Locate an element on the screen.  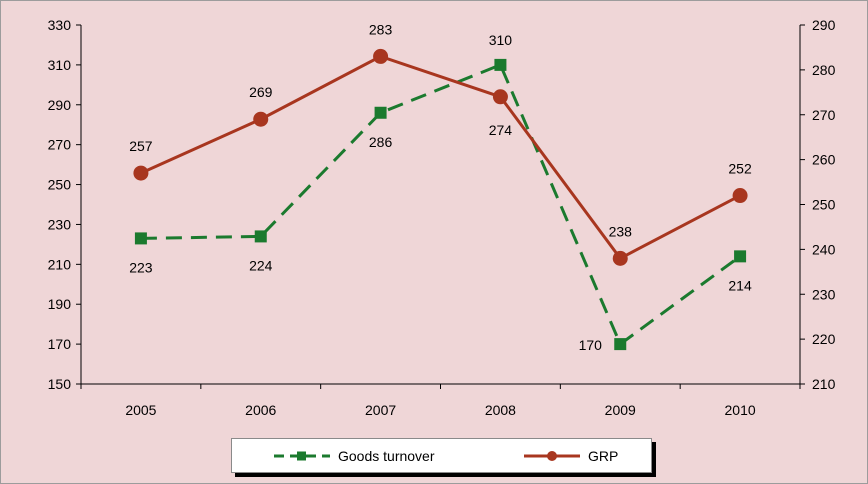
y-right-tick-label: 230 is located at coordinates (824, 294).